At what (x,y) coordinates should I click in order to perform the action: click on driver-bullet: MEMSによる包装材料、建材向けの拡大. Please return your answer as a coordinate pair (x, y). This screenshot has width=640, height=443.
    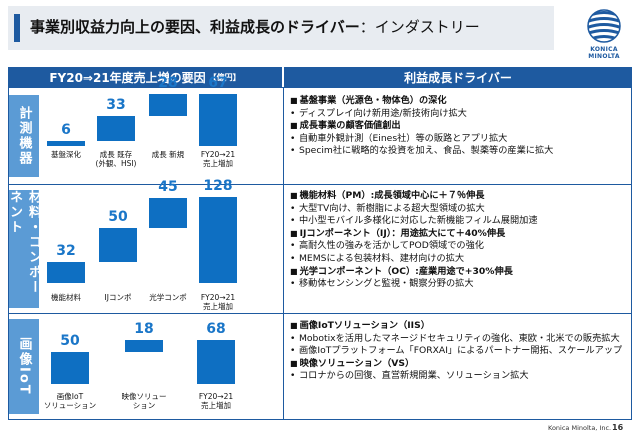
    Looking at the image, I should click on (460, 259).